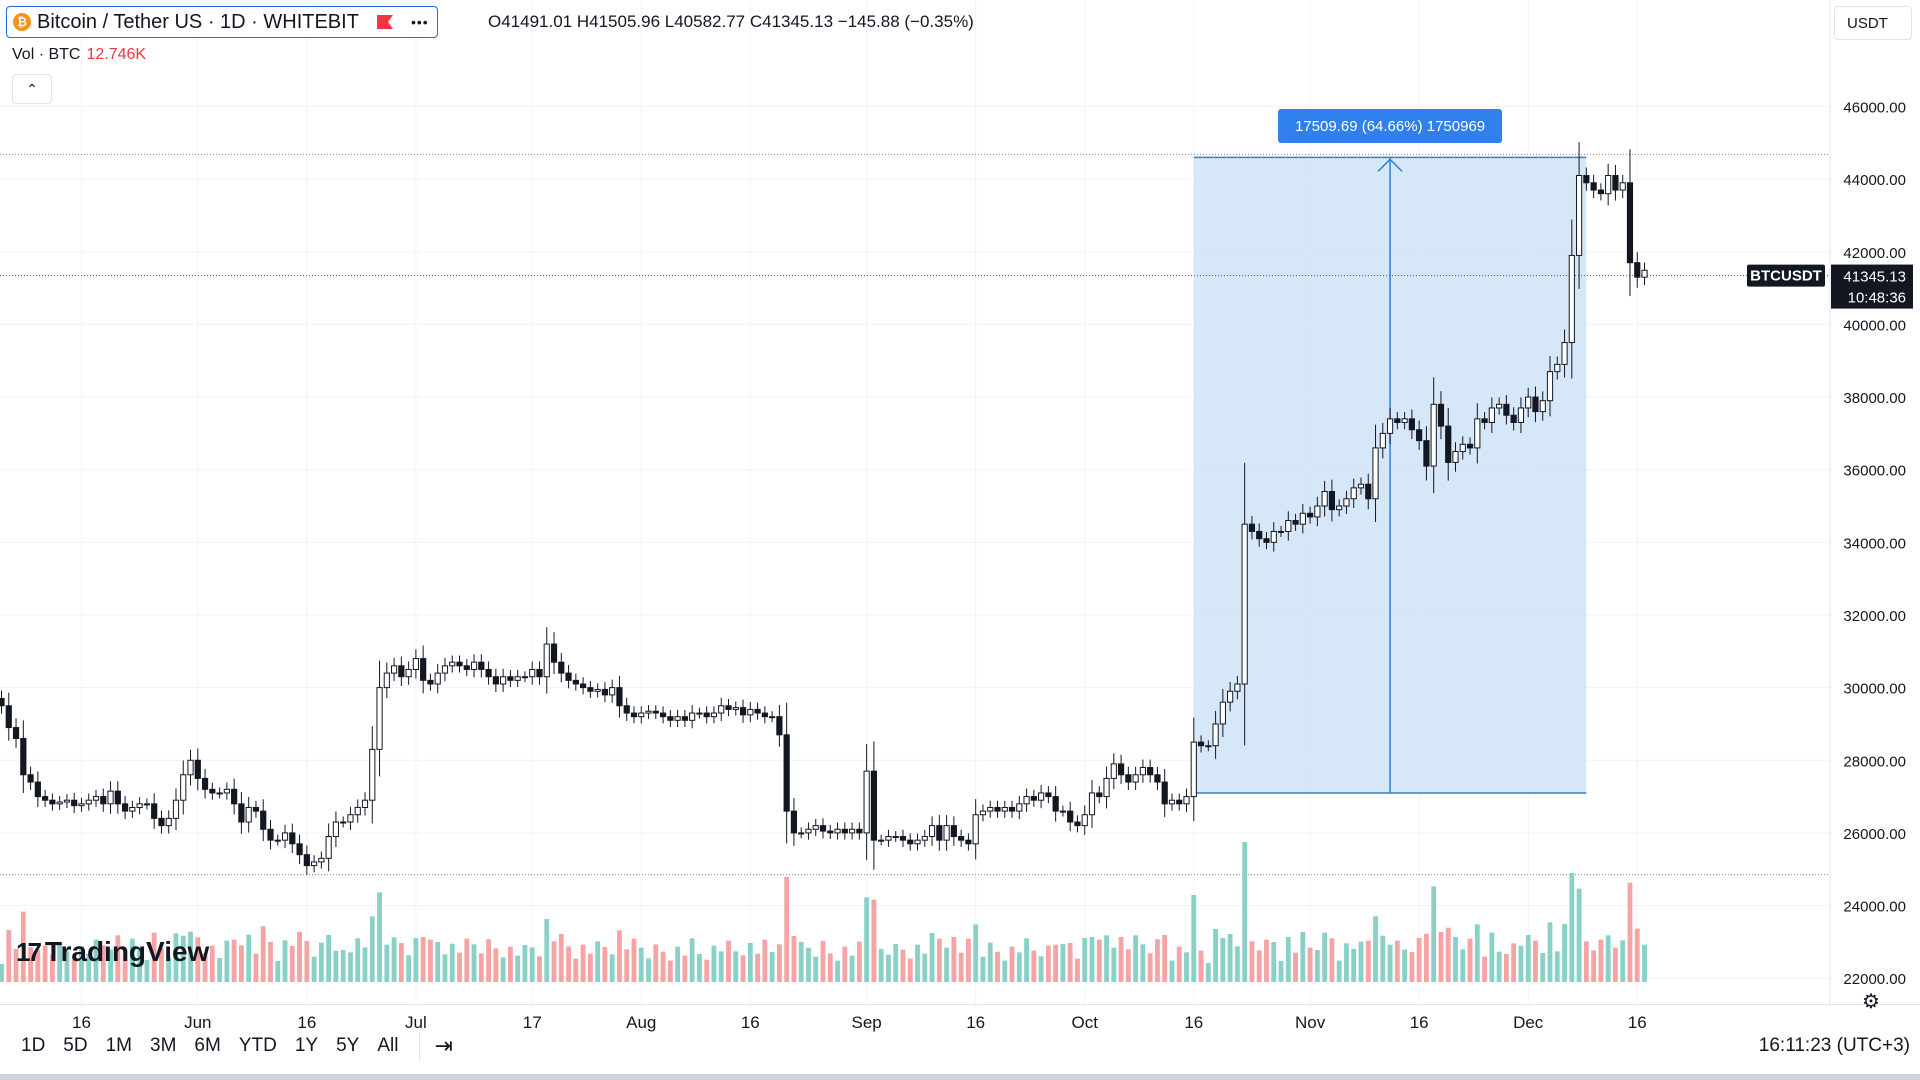 The width and height of the screenshot is (1920, 1080). What do you see at coordinates (75, 1045) in the screenshot?
I see `range-button-5d: 5D` at bounding box center [75, 1045].